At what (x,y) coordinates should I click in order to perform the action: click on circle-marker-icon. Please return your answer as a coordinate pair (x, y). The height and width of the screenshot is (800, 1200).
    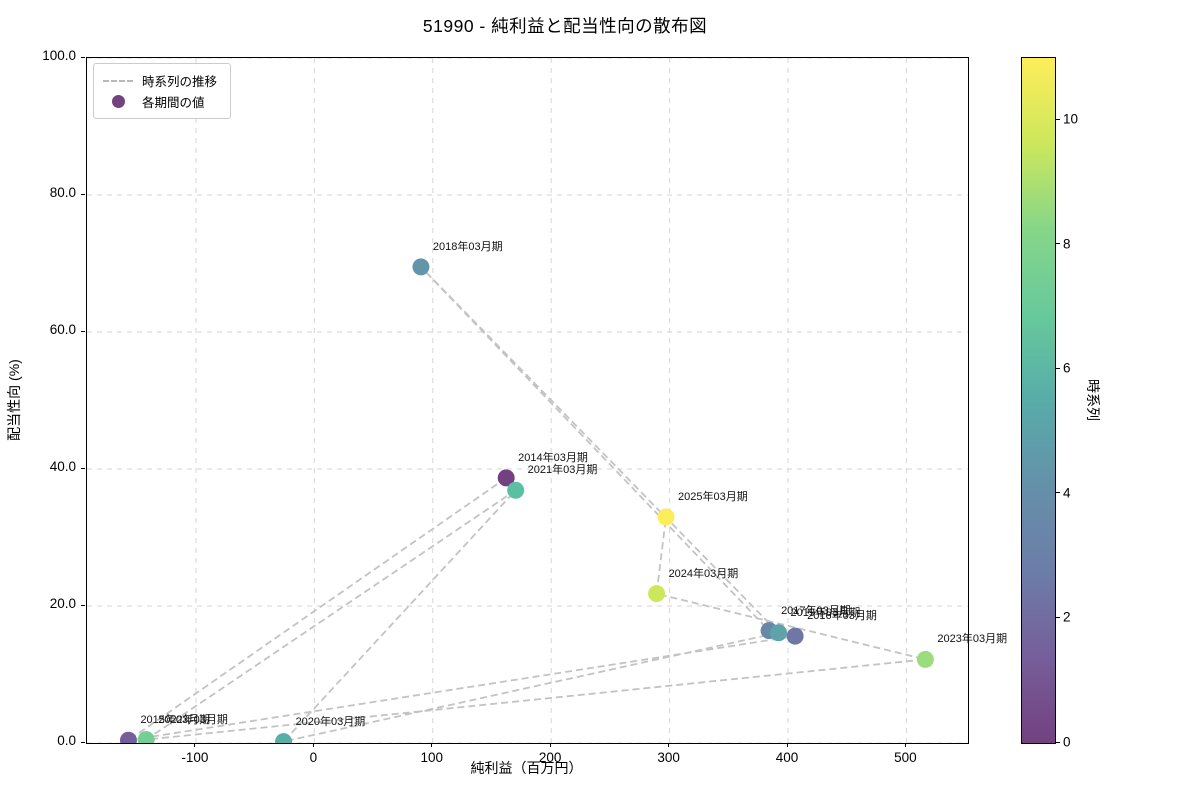
    Looking at the image, I should click on (118, 101).